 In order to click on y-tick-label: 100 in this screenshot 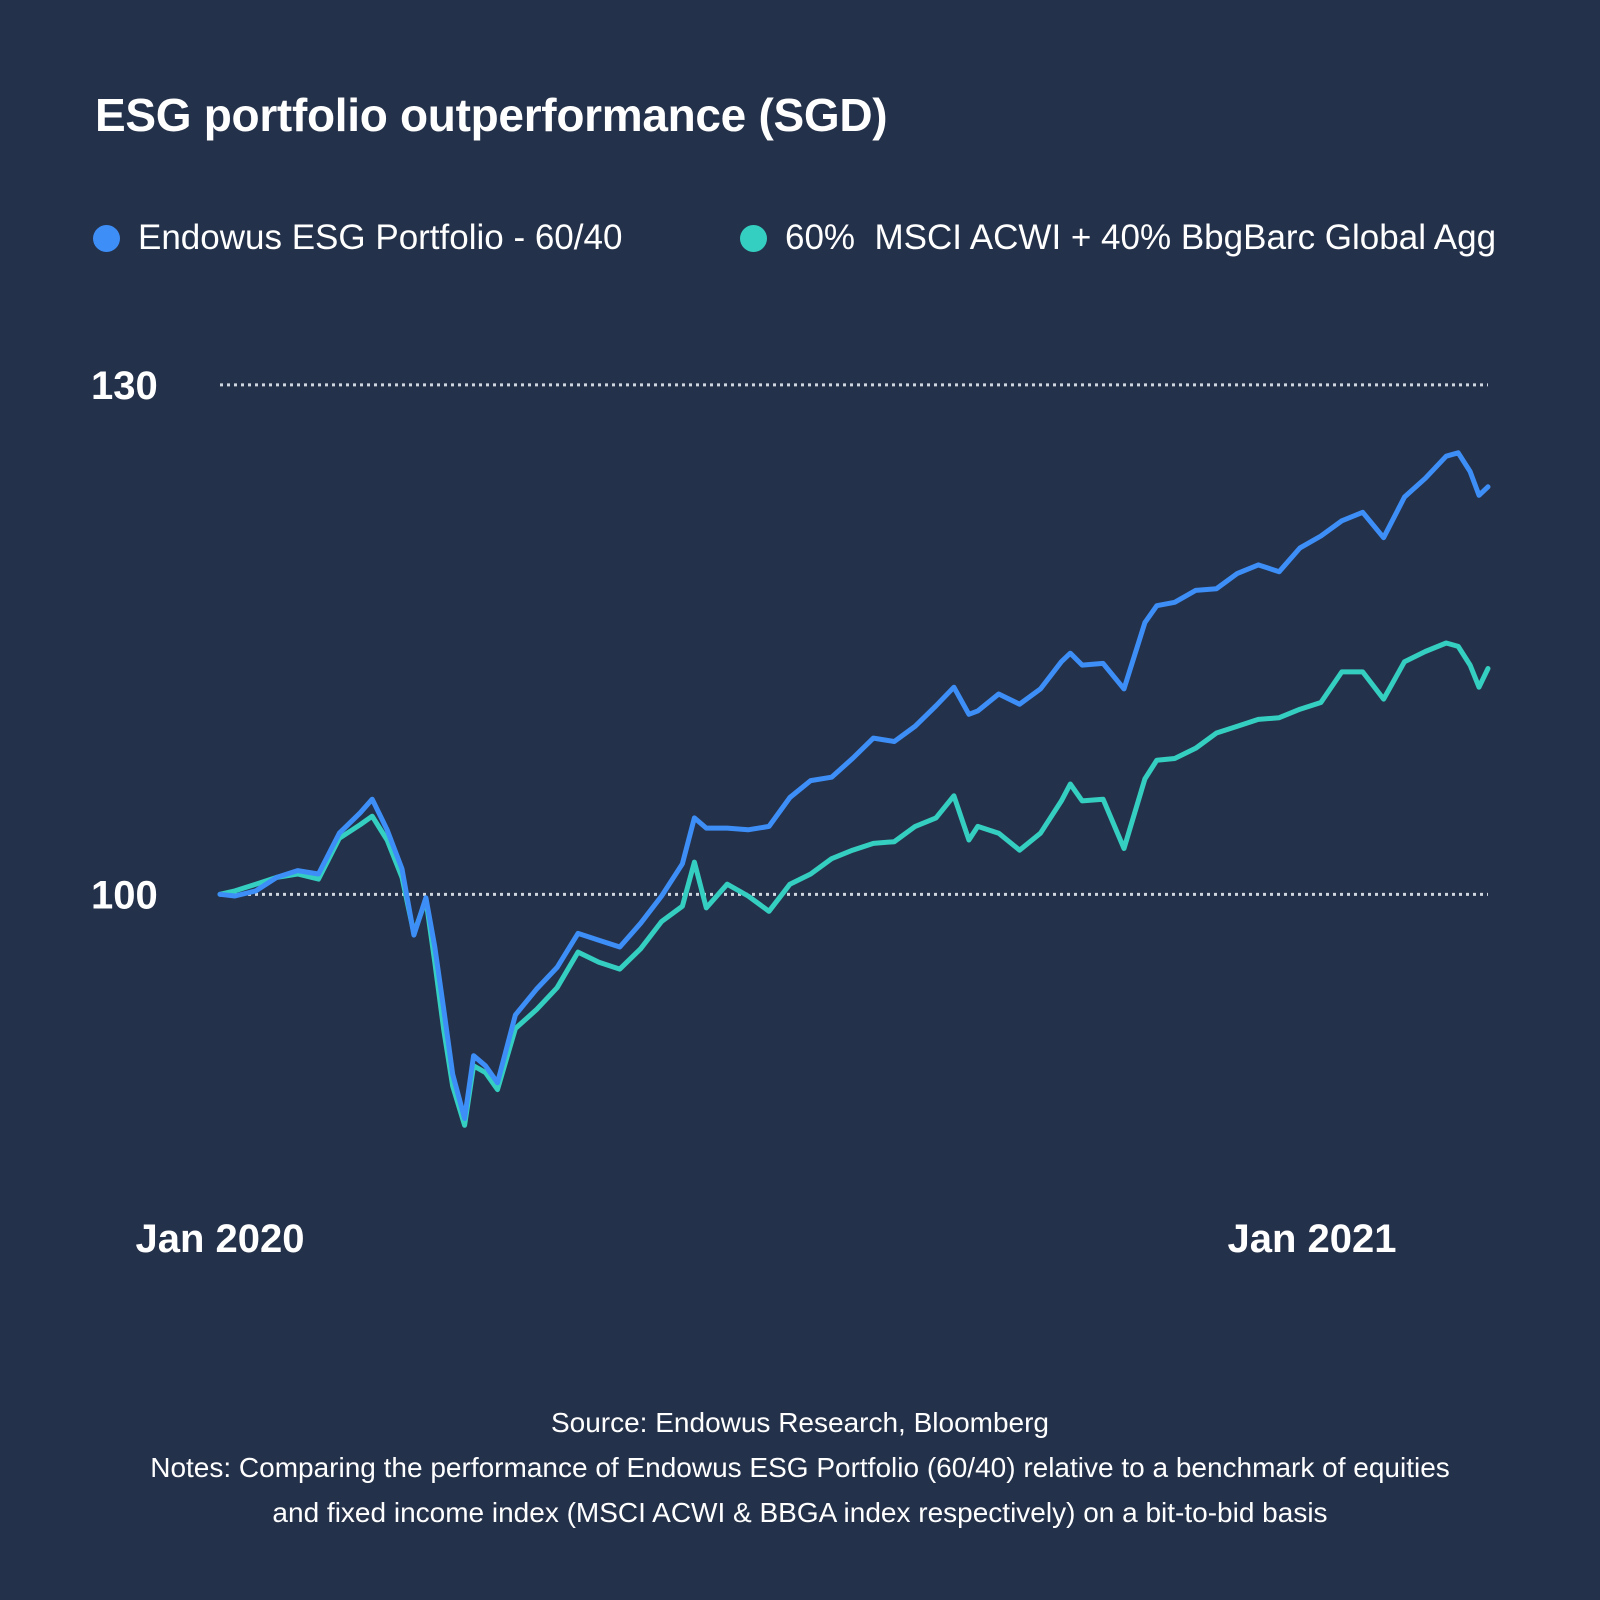, I will do `click(124, 895)`.